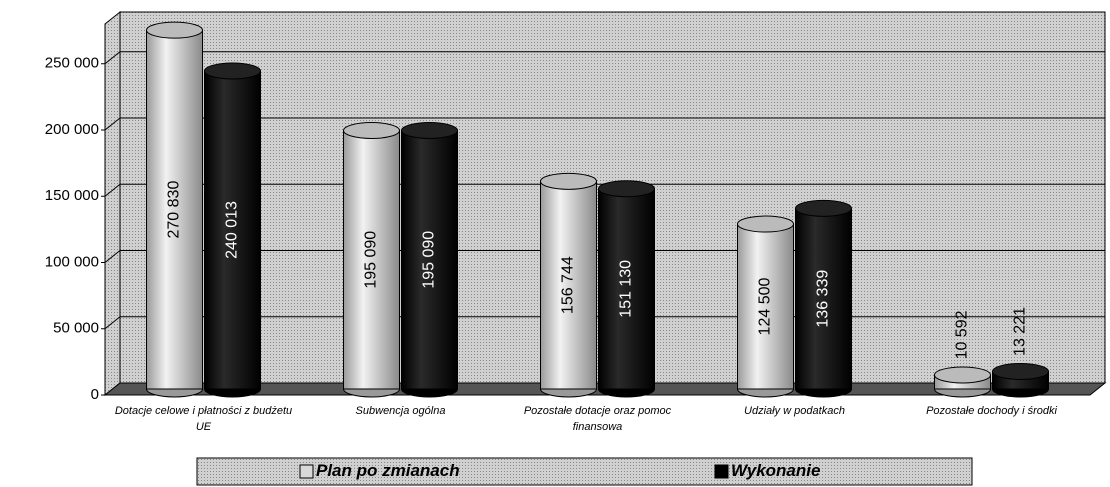 Image resolution: width=1110 pixels, height=487 pixels. What do you see at coordinates (400, 411) in the screenshot?
I see `x-tick-label: Subwencja ogólna` at bounding box center [400, 411].